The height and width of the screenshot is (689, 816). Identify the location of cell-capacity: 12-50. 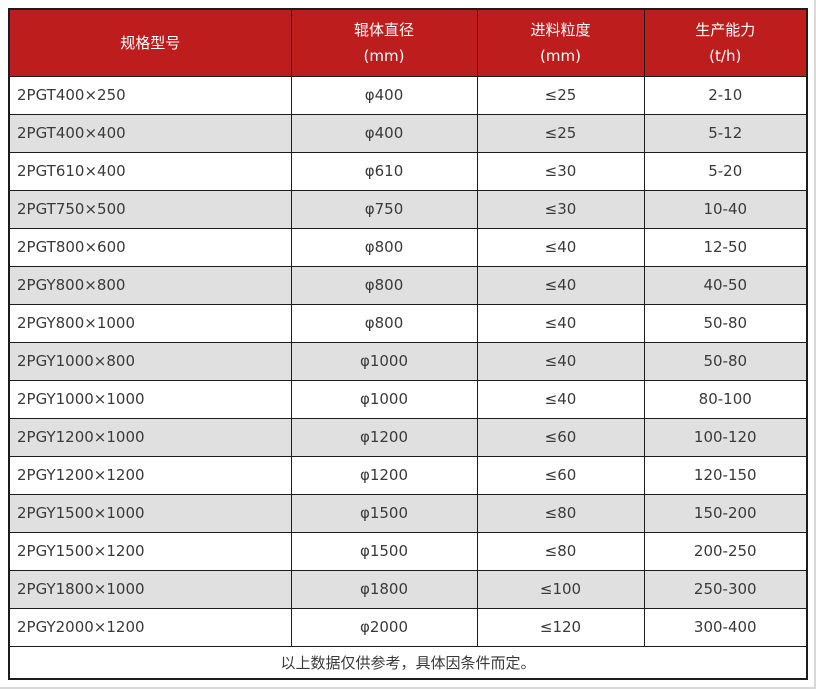
(725, 247).